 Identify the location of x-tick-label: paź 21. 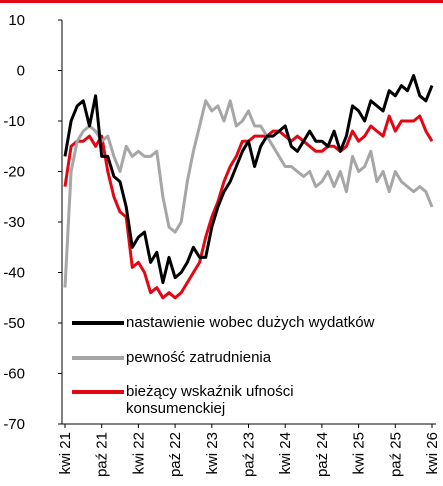
(102, 454).